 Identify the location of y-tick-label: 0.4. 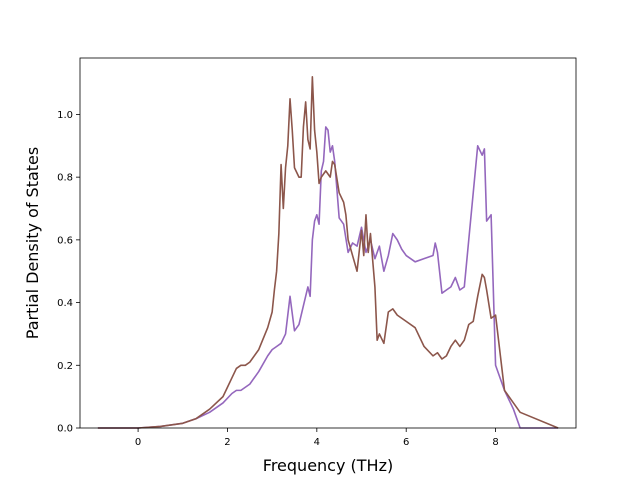
(65, 303).